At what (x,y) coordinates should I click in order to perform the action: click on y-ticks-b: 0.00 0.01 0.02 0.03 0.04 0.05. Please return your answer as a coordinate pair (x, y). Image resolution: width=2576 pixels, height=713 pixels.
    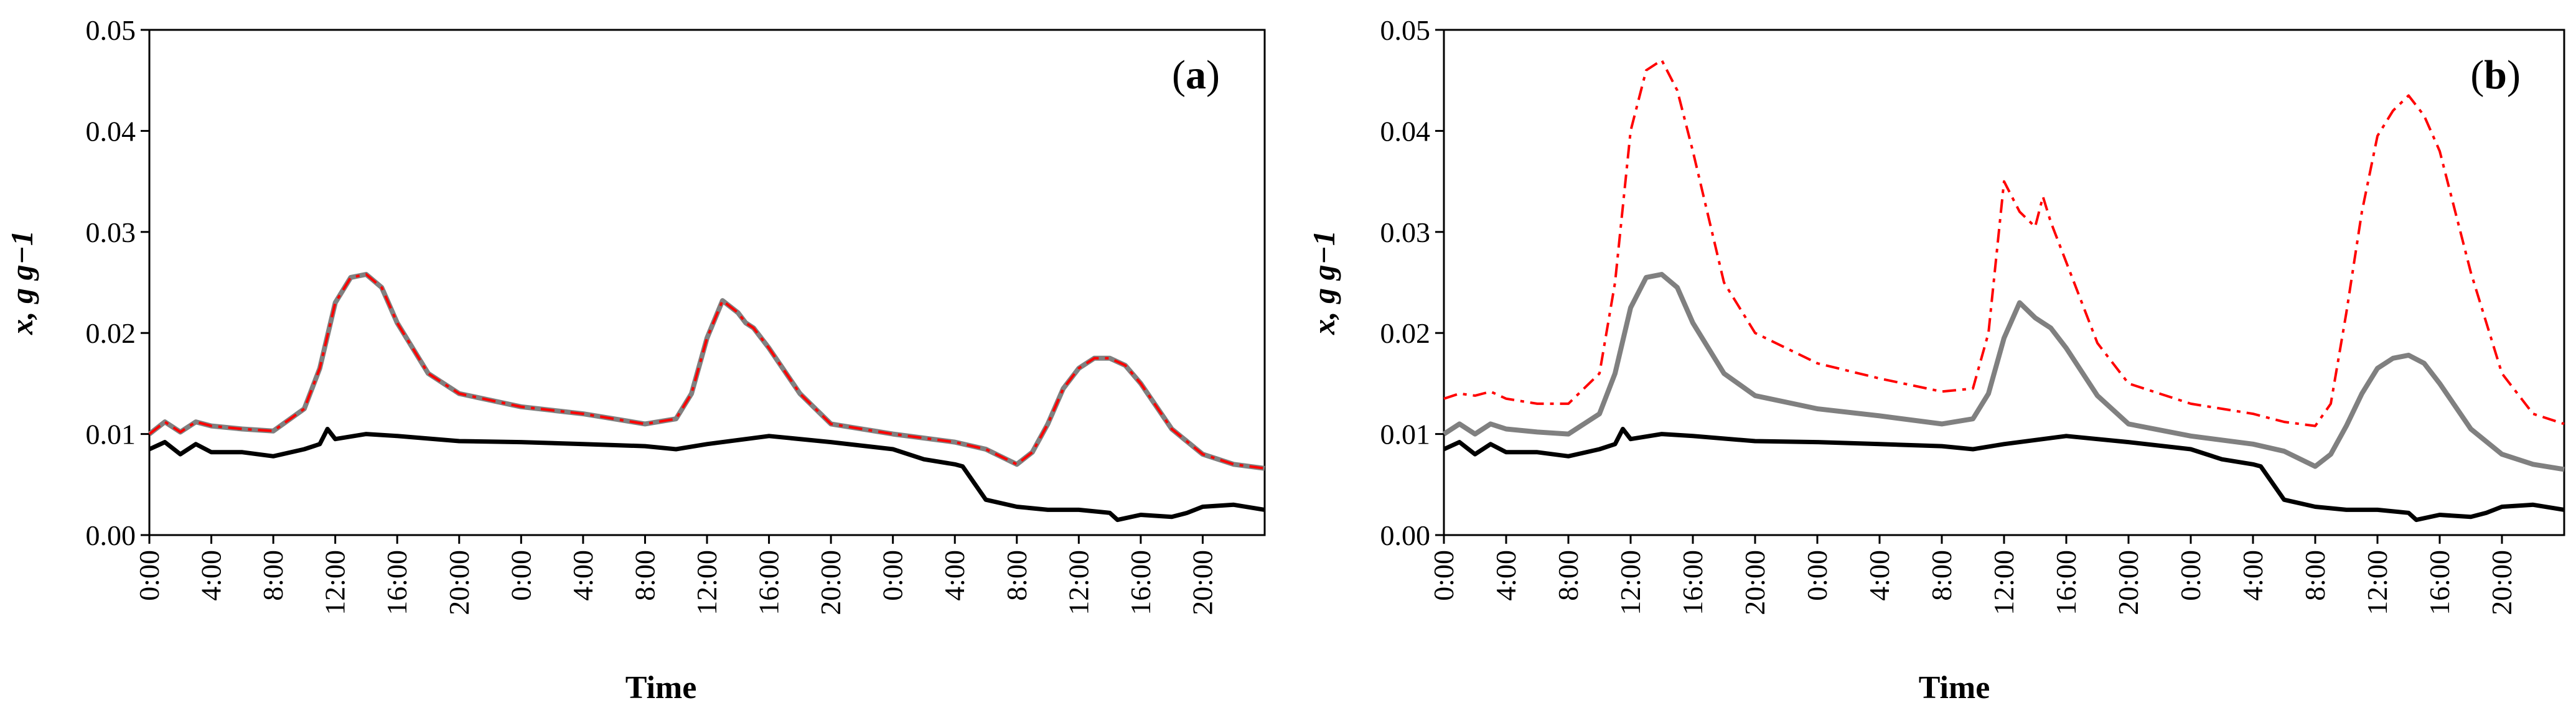
    Looking at the image, I should click on (1412, 283).